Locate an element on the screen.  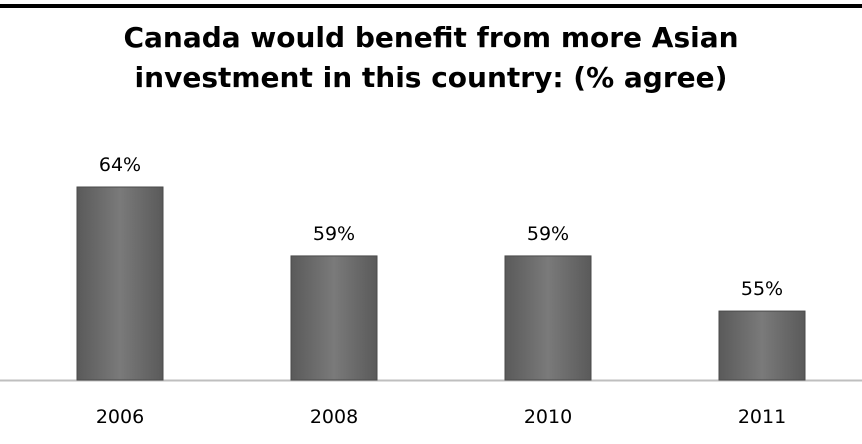
x-tick-label-2011: 2011 is located at coordinates (762, 417).